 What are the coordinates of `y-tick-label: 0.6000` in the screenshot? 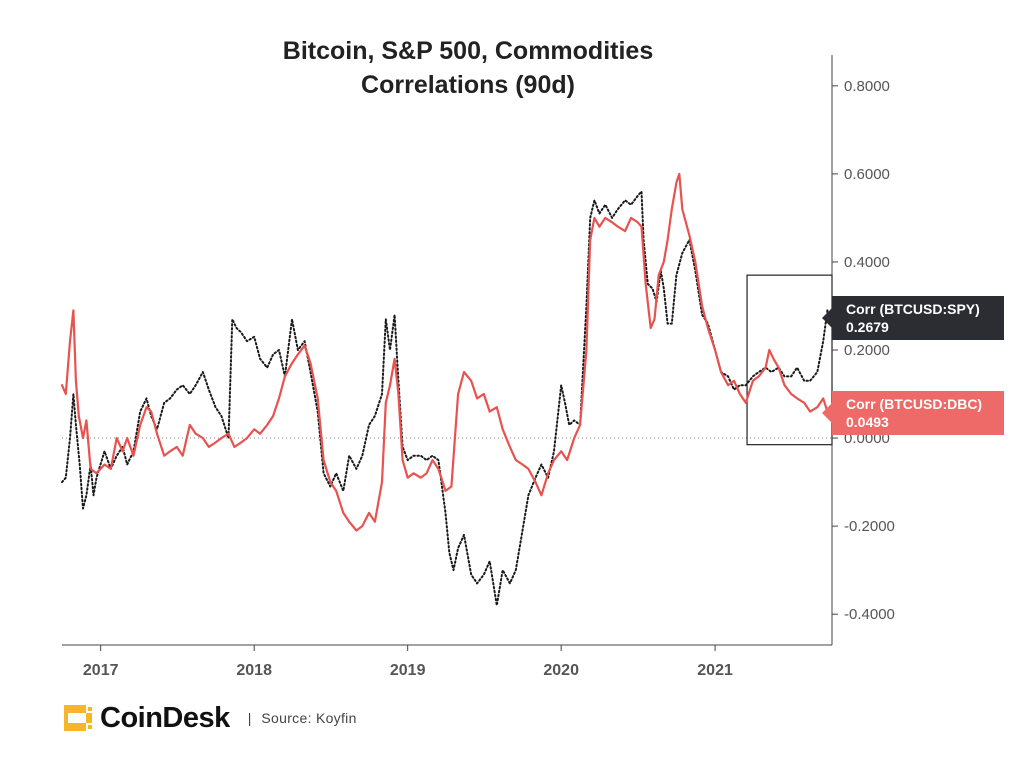 It's located at (867, 174).